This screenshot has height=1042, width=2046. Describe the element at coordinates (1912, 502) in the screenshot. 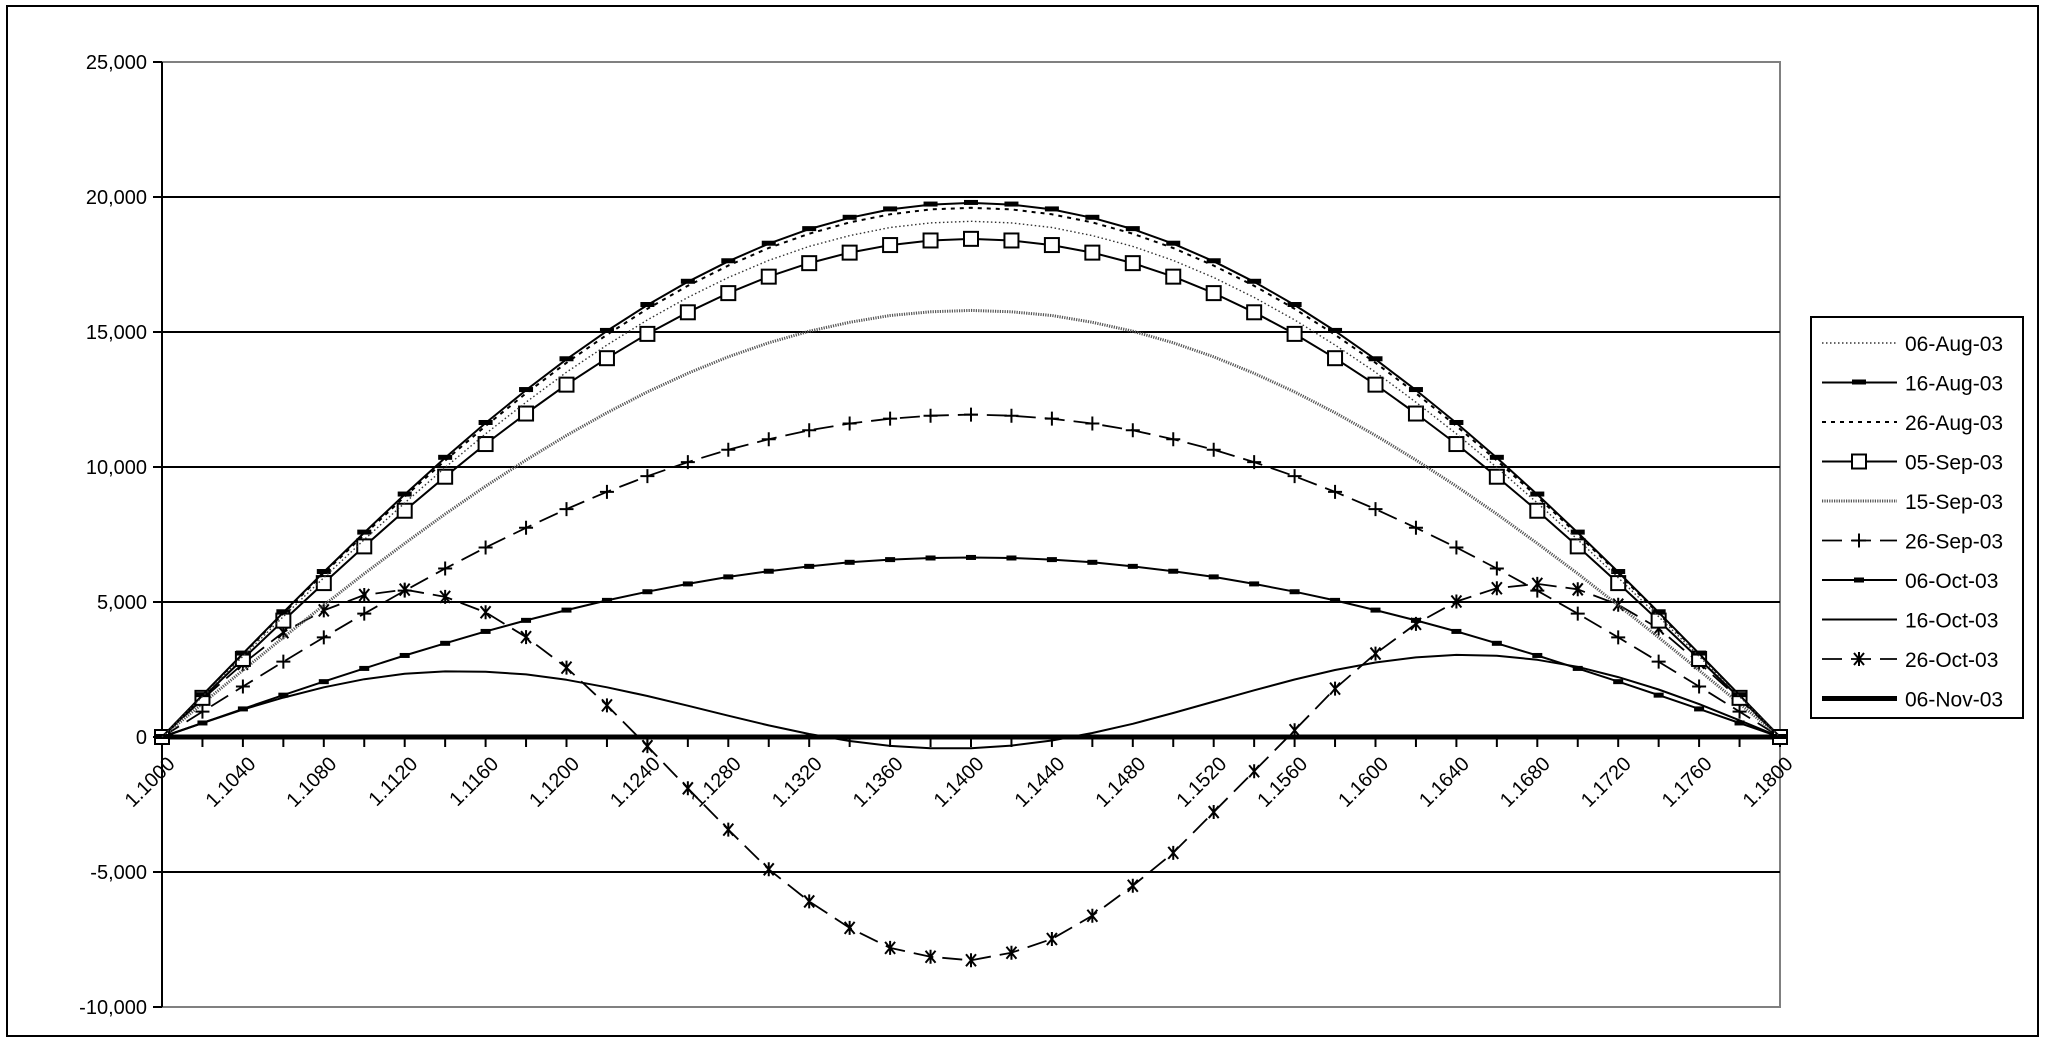

I see `legend-item: 15-Sep-03` at that location.